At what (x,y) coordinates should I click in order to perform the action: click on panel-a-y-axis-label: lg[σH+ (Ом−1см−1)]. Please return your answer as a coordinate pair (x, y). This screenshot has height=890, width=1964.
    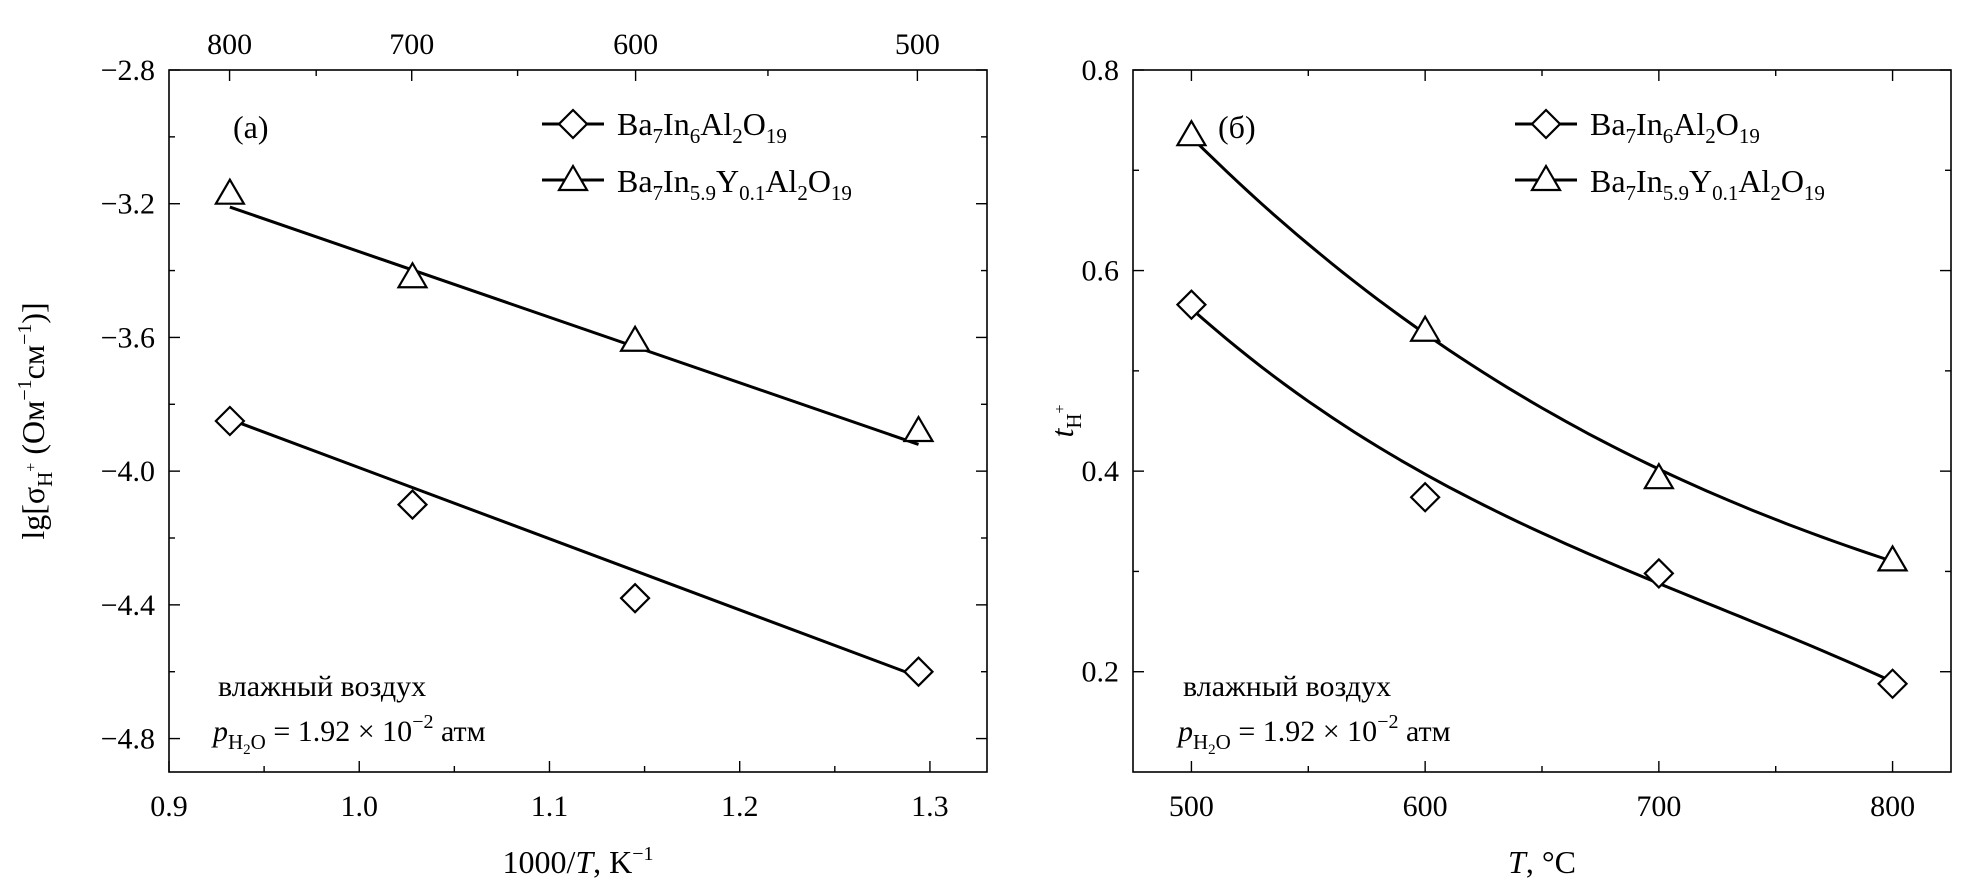
    Looking at the image, I should click on (35, 420).